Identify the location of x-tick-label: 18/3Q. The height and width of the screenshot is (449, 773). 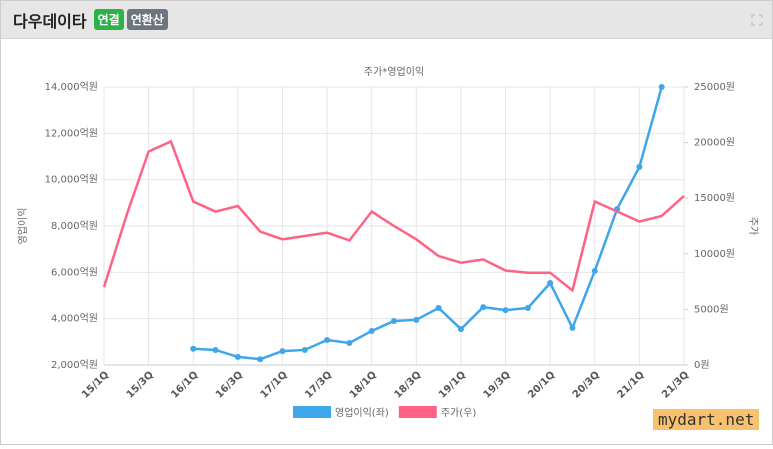
(407, 384).